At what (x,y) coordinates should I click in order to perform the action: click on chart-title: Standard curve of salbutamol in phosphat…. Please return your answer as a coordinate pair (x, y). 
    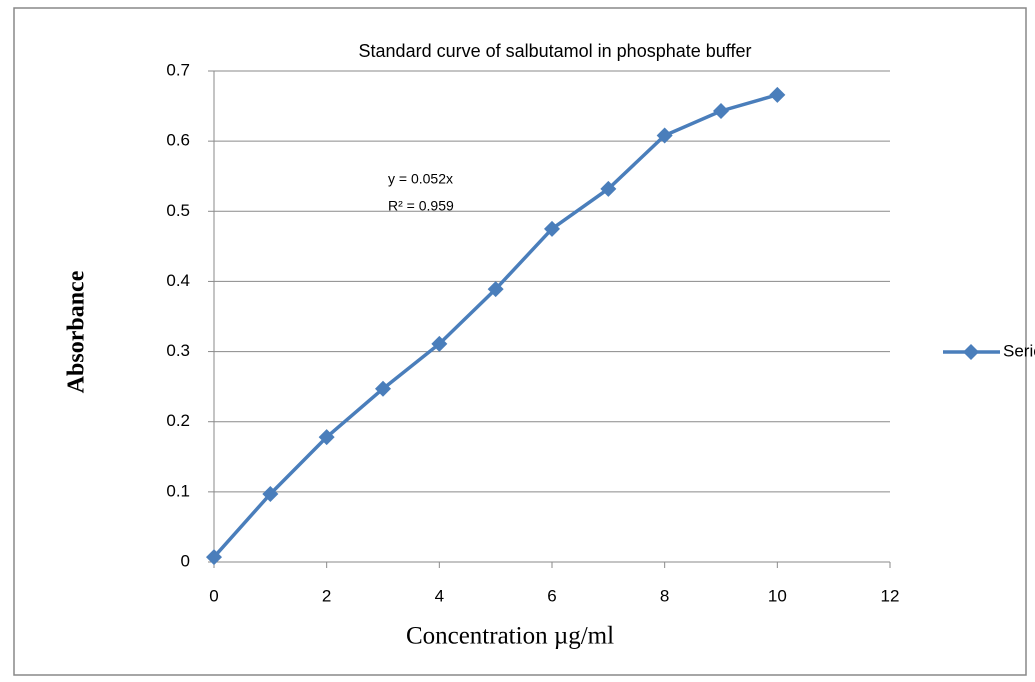
    Looking at the image, I should click on (555, 51).